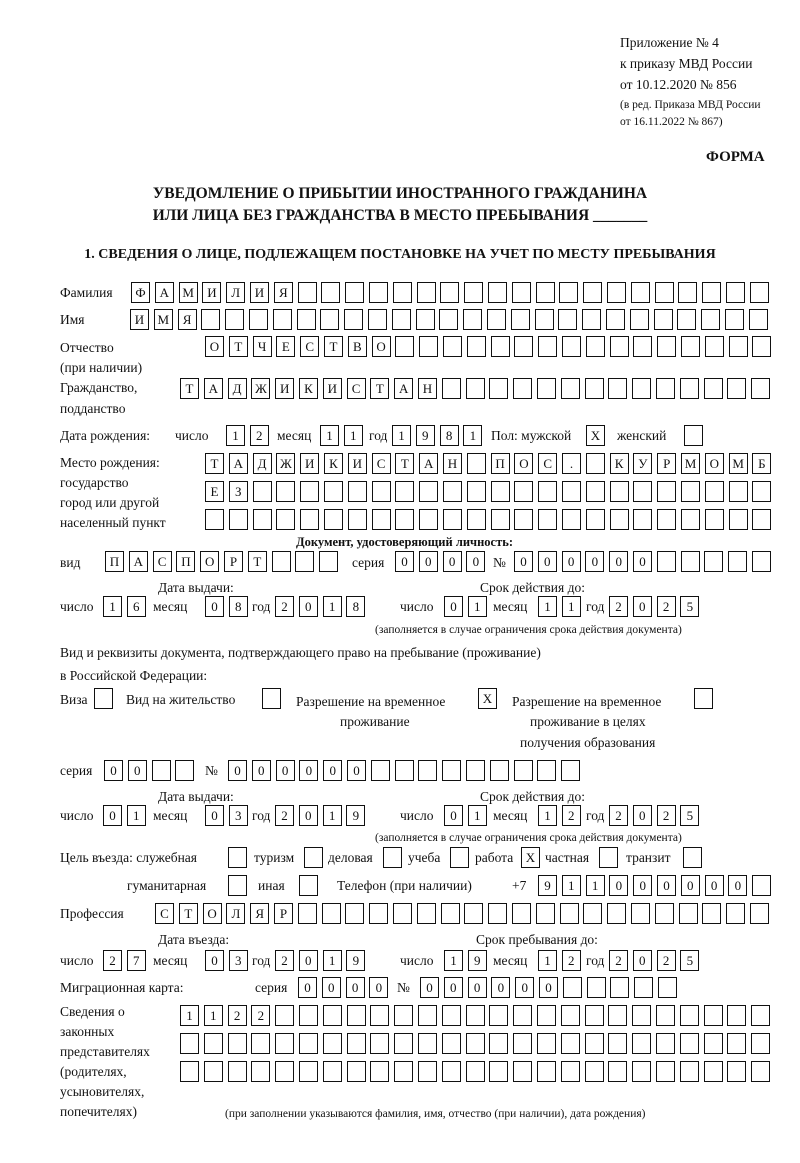  Describe the element at coordinates (286, 463) in the screenshot. I see `letter-cell: Ж` at that location.